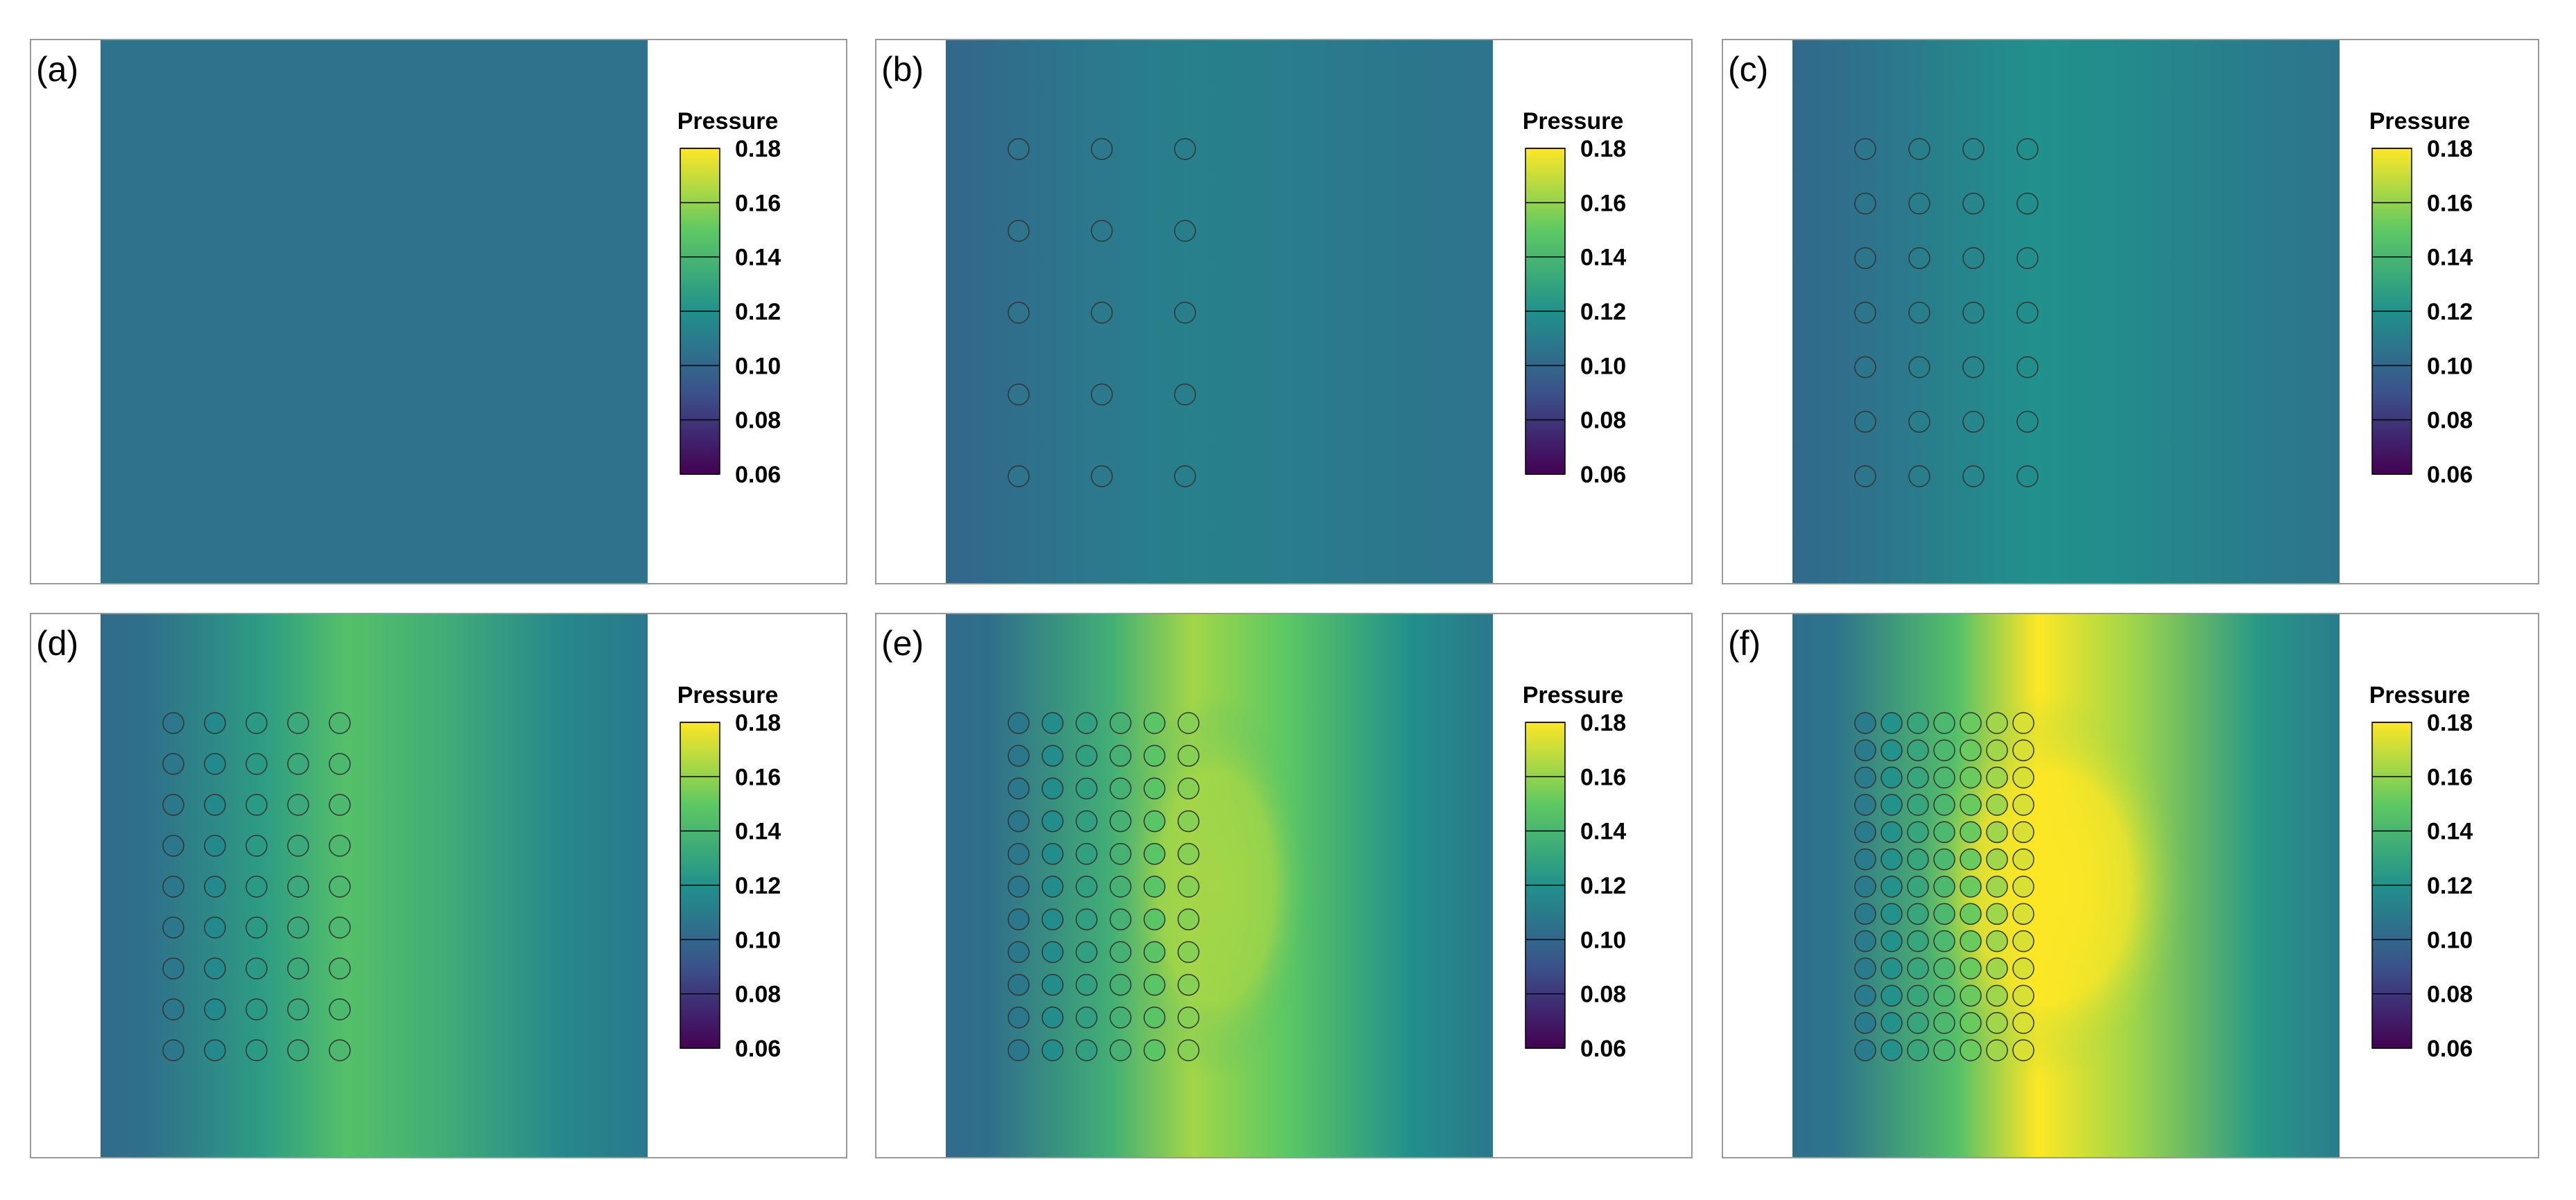 Image resolution: width=2576 pixels, height=1200 pixels. What do you see at coordinates (374, 311) in the screenshot?
I see `pressure-field` at bounding box center [374, 311].